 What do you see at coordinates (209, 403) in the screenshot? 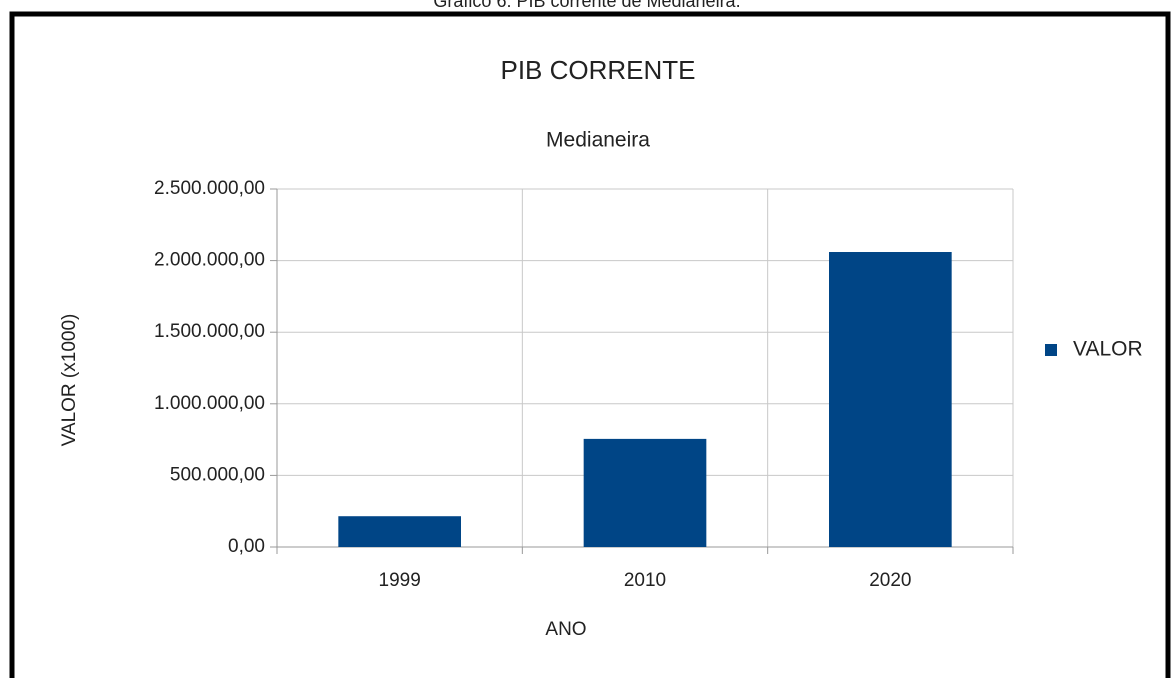
I see `y-tick-label: 1.000.000,00` at bounding box center [209, 403].